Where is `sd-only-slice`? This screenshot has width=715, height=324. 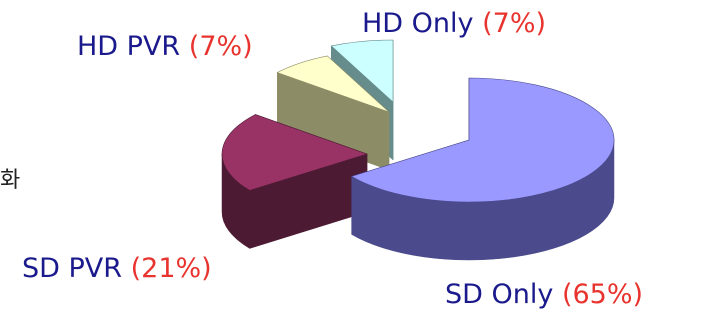 sd-only-slice is located at coordinates (482, 140).